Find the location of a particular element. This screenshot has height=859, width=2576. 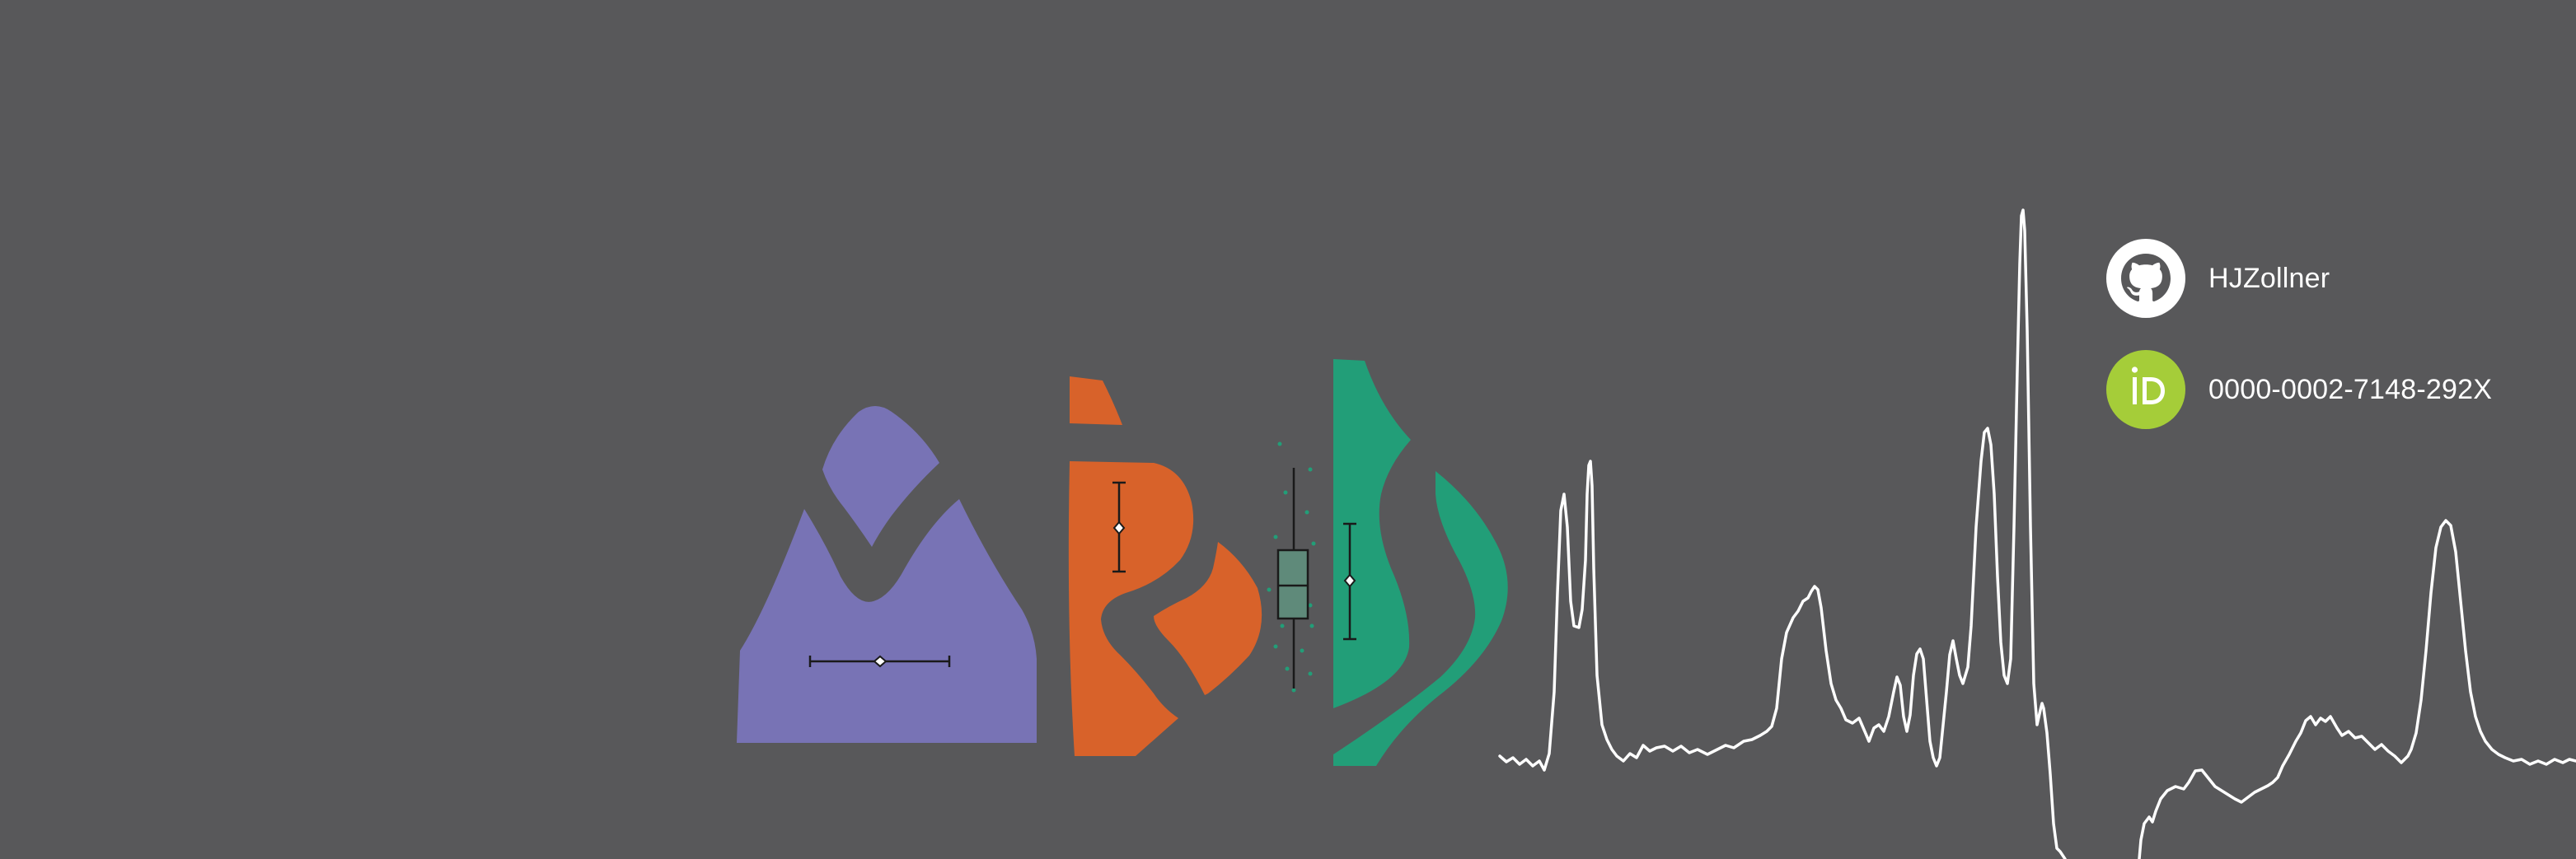

purple-violin-m-shape is located at coordinates (887, 575).